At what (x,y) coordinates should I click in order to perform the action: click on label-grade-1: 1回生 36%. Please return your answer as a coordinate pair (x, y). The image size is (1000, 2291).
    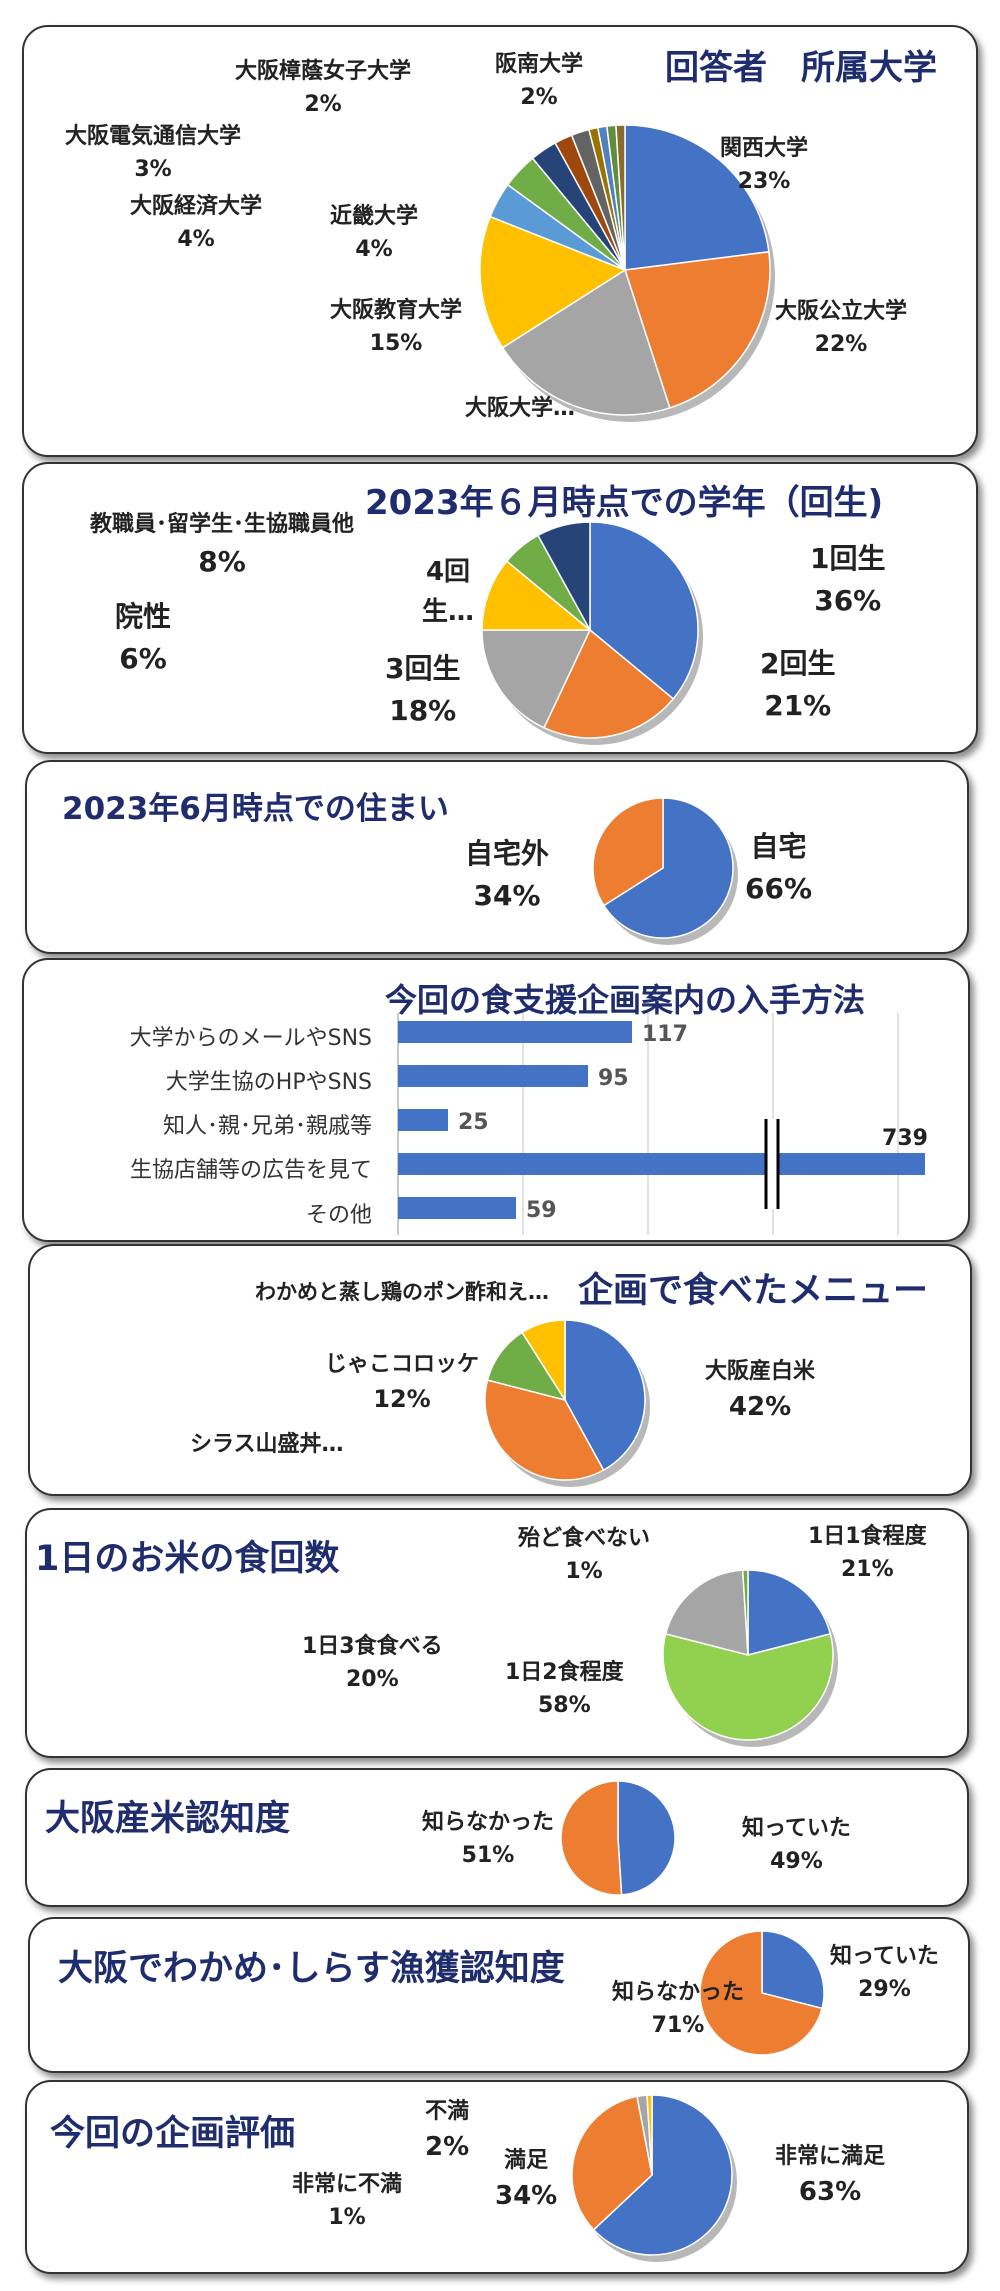
    Looking at the image, I should click on (848, 579).